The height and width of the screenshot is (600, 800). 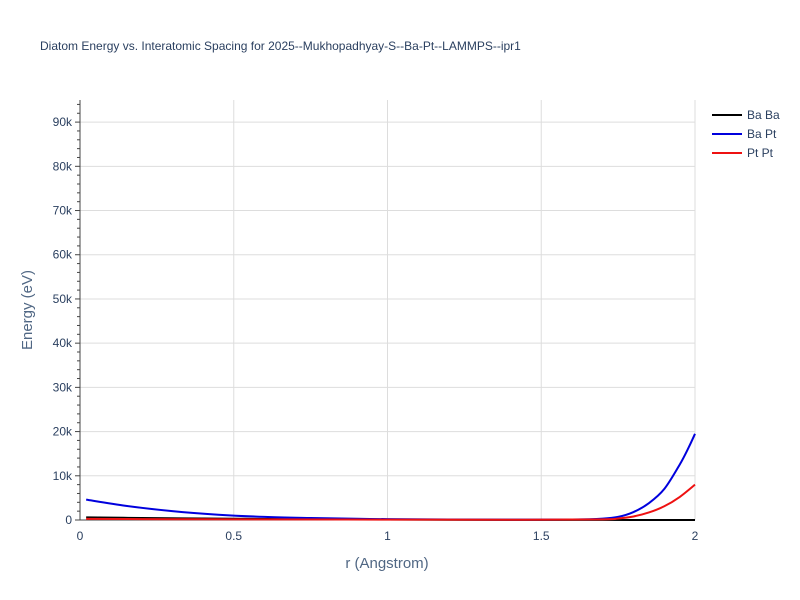 What do you see at coordinates (387, 536) in the screenshot?
I see `x-tick-label: 1` at bounding box center [387, 536].